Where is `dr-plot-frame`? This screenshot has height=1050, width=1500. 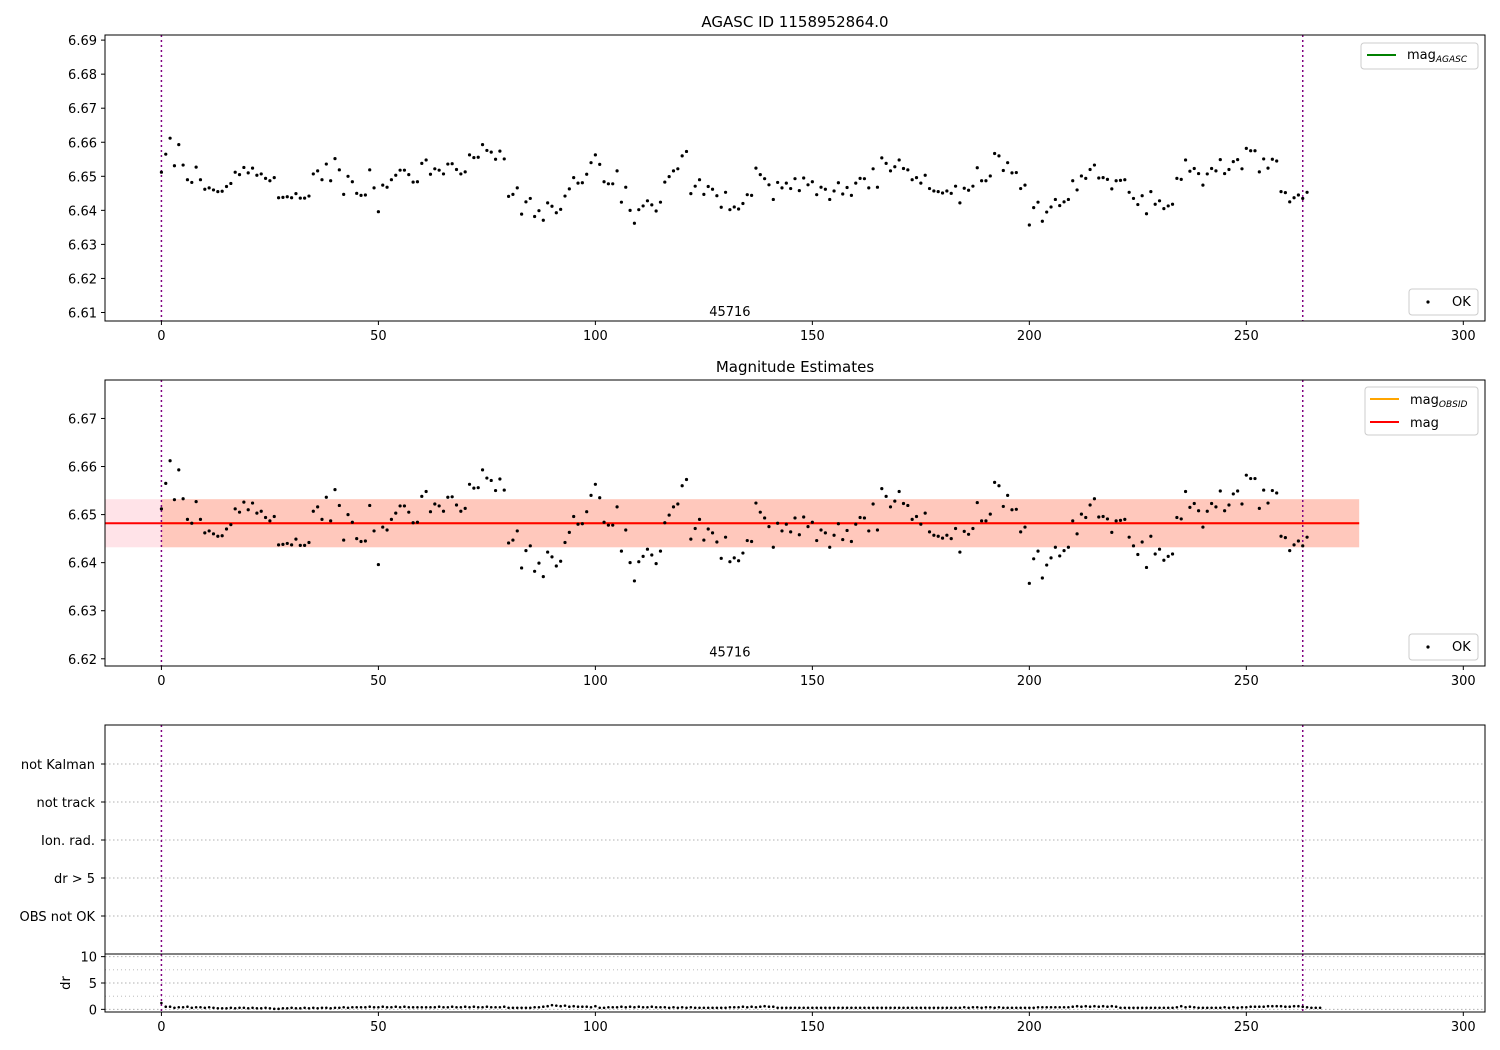
dr-plot-frame is located at coordinates (795, 983).